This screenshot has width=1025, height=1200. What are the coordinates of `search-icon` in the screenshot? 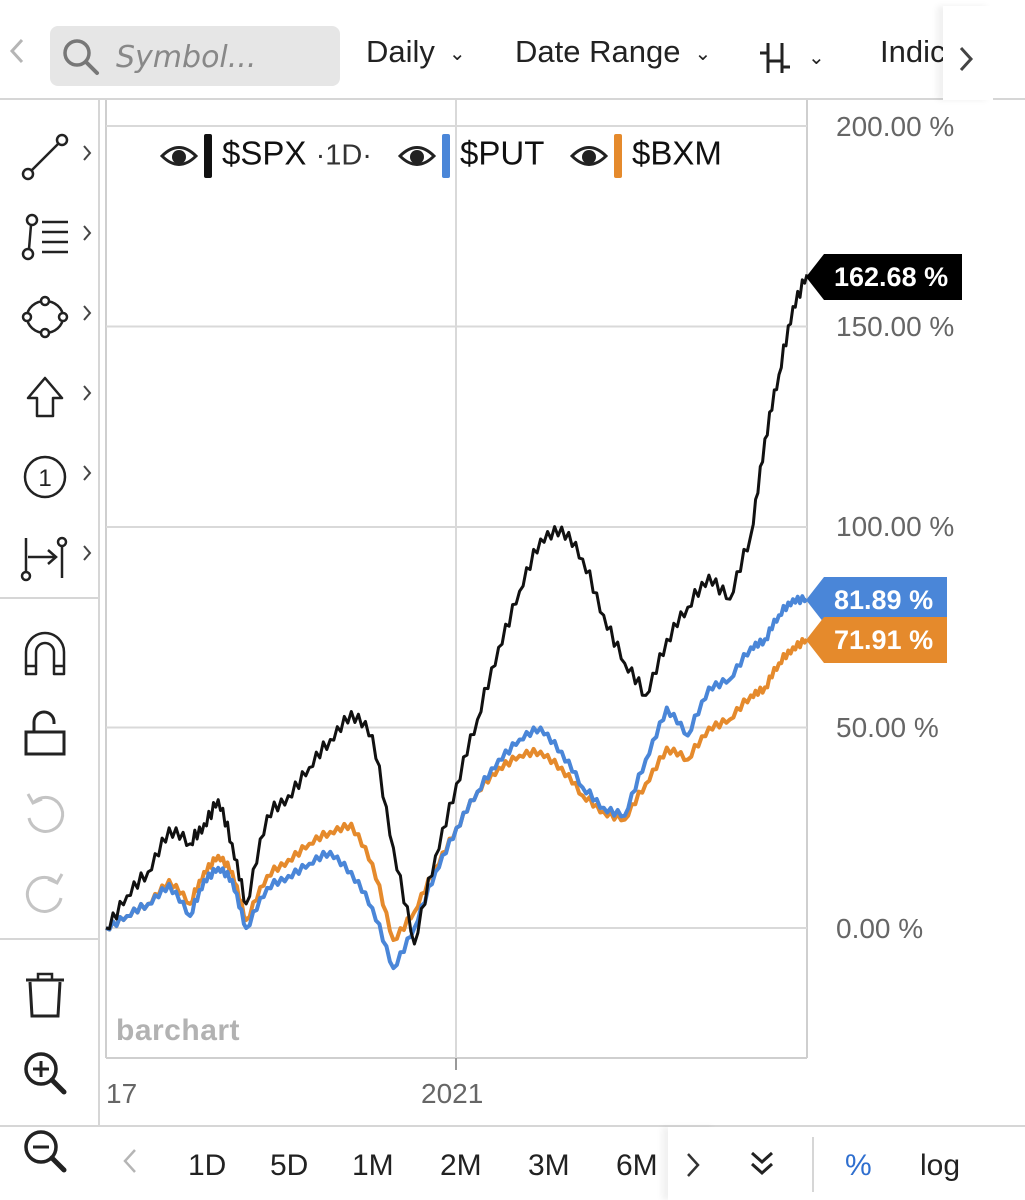 It's located at (81, 57).